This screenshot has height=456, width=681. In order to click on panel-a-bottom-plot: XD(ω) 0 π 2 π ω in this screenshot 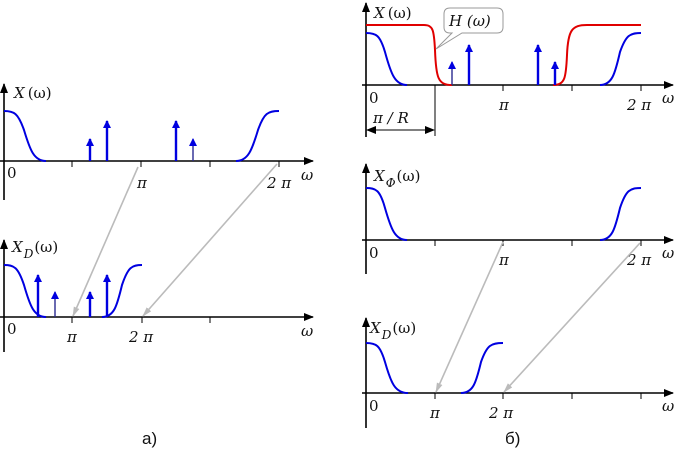, I will do `click(157, 295)`.